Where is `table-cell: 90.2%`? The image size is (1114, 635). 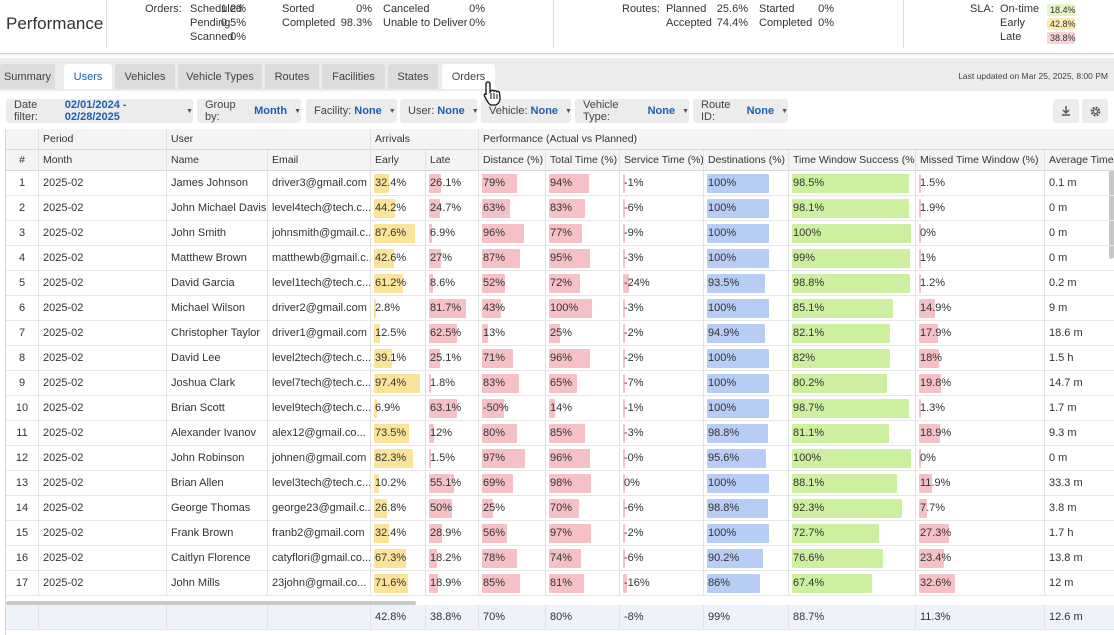 table-cell: 90.2% is located at coordinates (746, 558).